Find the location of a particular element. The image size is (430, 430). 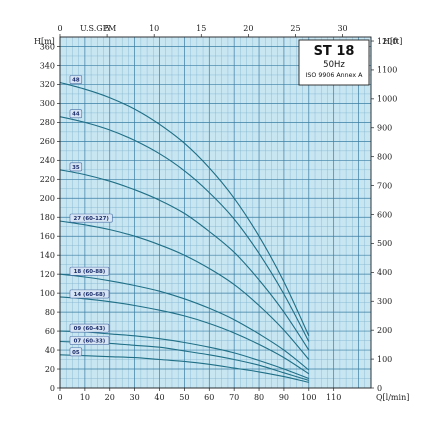

title-box-frame is located at coordinates (334, 62).